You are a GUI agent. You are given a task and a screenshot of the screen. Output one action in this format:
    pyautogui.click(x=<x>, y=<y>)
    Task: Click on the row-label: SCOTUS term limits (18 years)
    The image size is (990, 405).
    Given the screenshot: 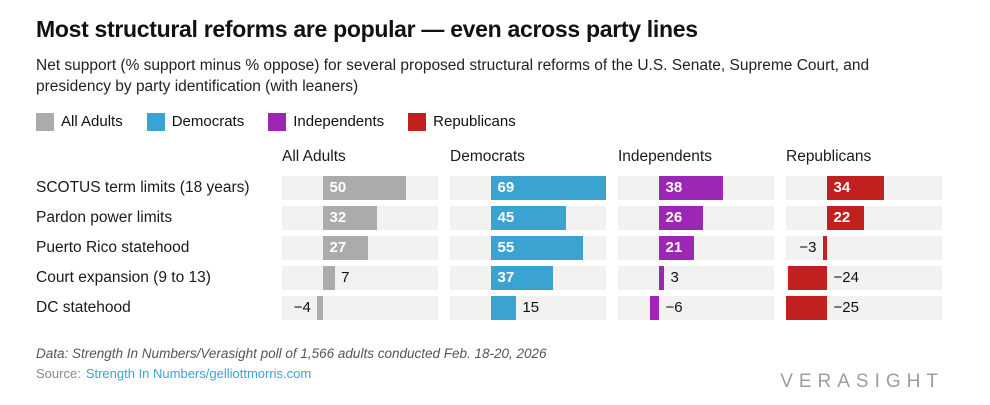 What is the action you would take?
    pyautogui.click(x=143, y=187)
    